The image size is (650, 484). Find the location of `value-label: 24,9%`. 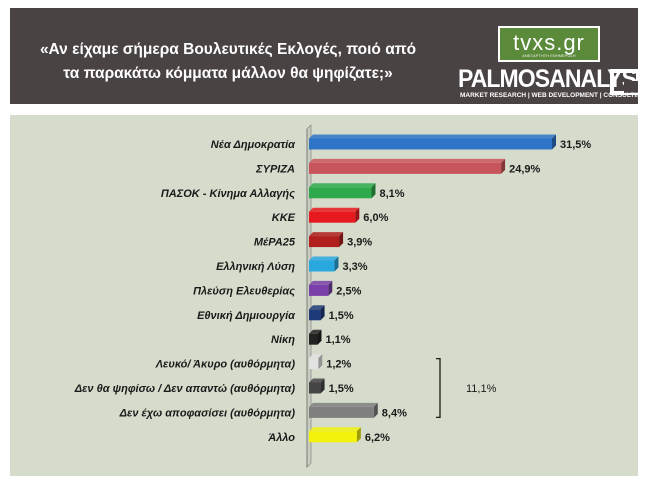

value-label: 24,9% is located at coordinates (524, 169).